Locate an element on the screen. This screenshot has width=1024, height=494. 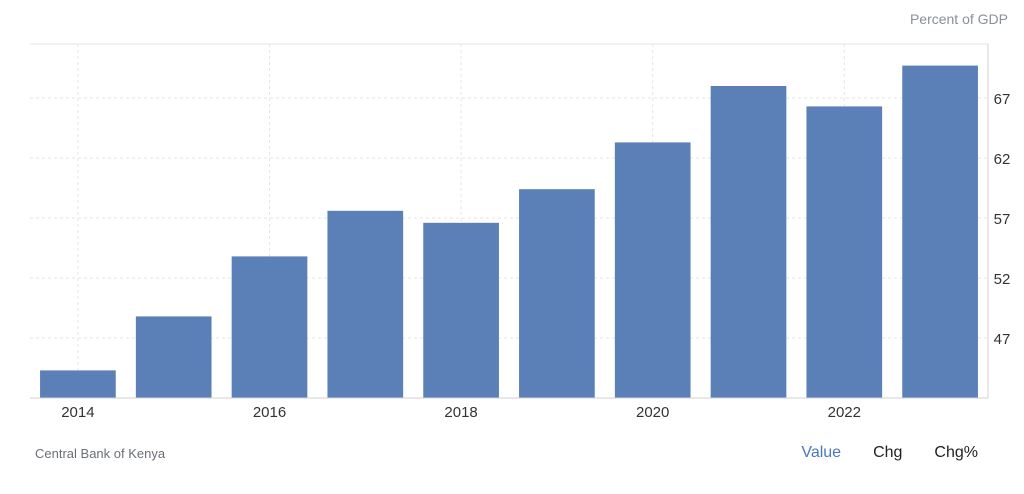
chg-toggle: Chg is located at coordinates (888, 452).